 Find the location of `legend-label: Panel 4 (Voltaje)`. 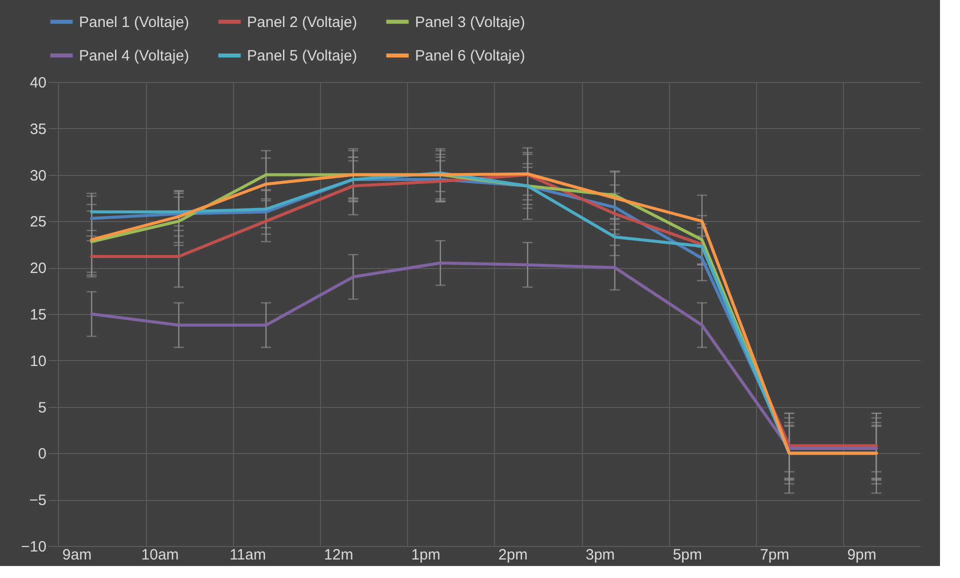

legend-label: Panel 4 (Voltaje) is located at coordinates (134, 56).